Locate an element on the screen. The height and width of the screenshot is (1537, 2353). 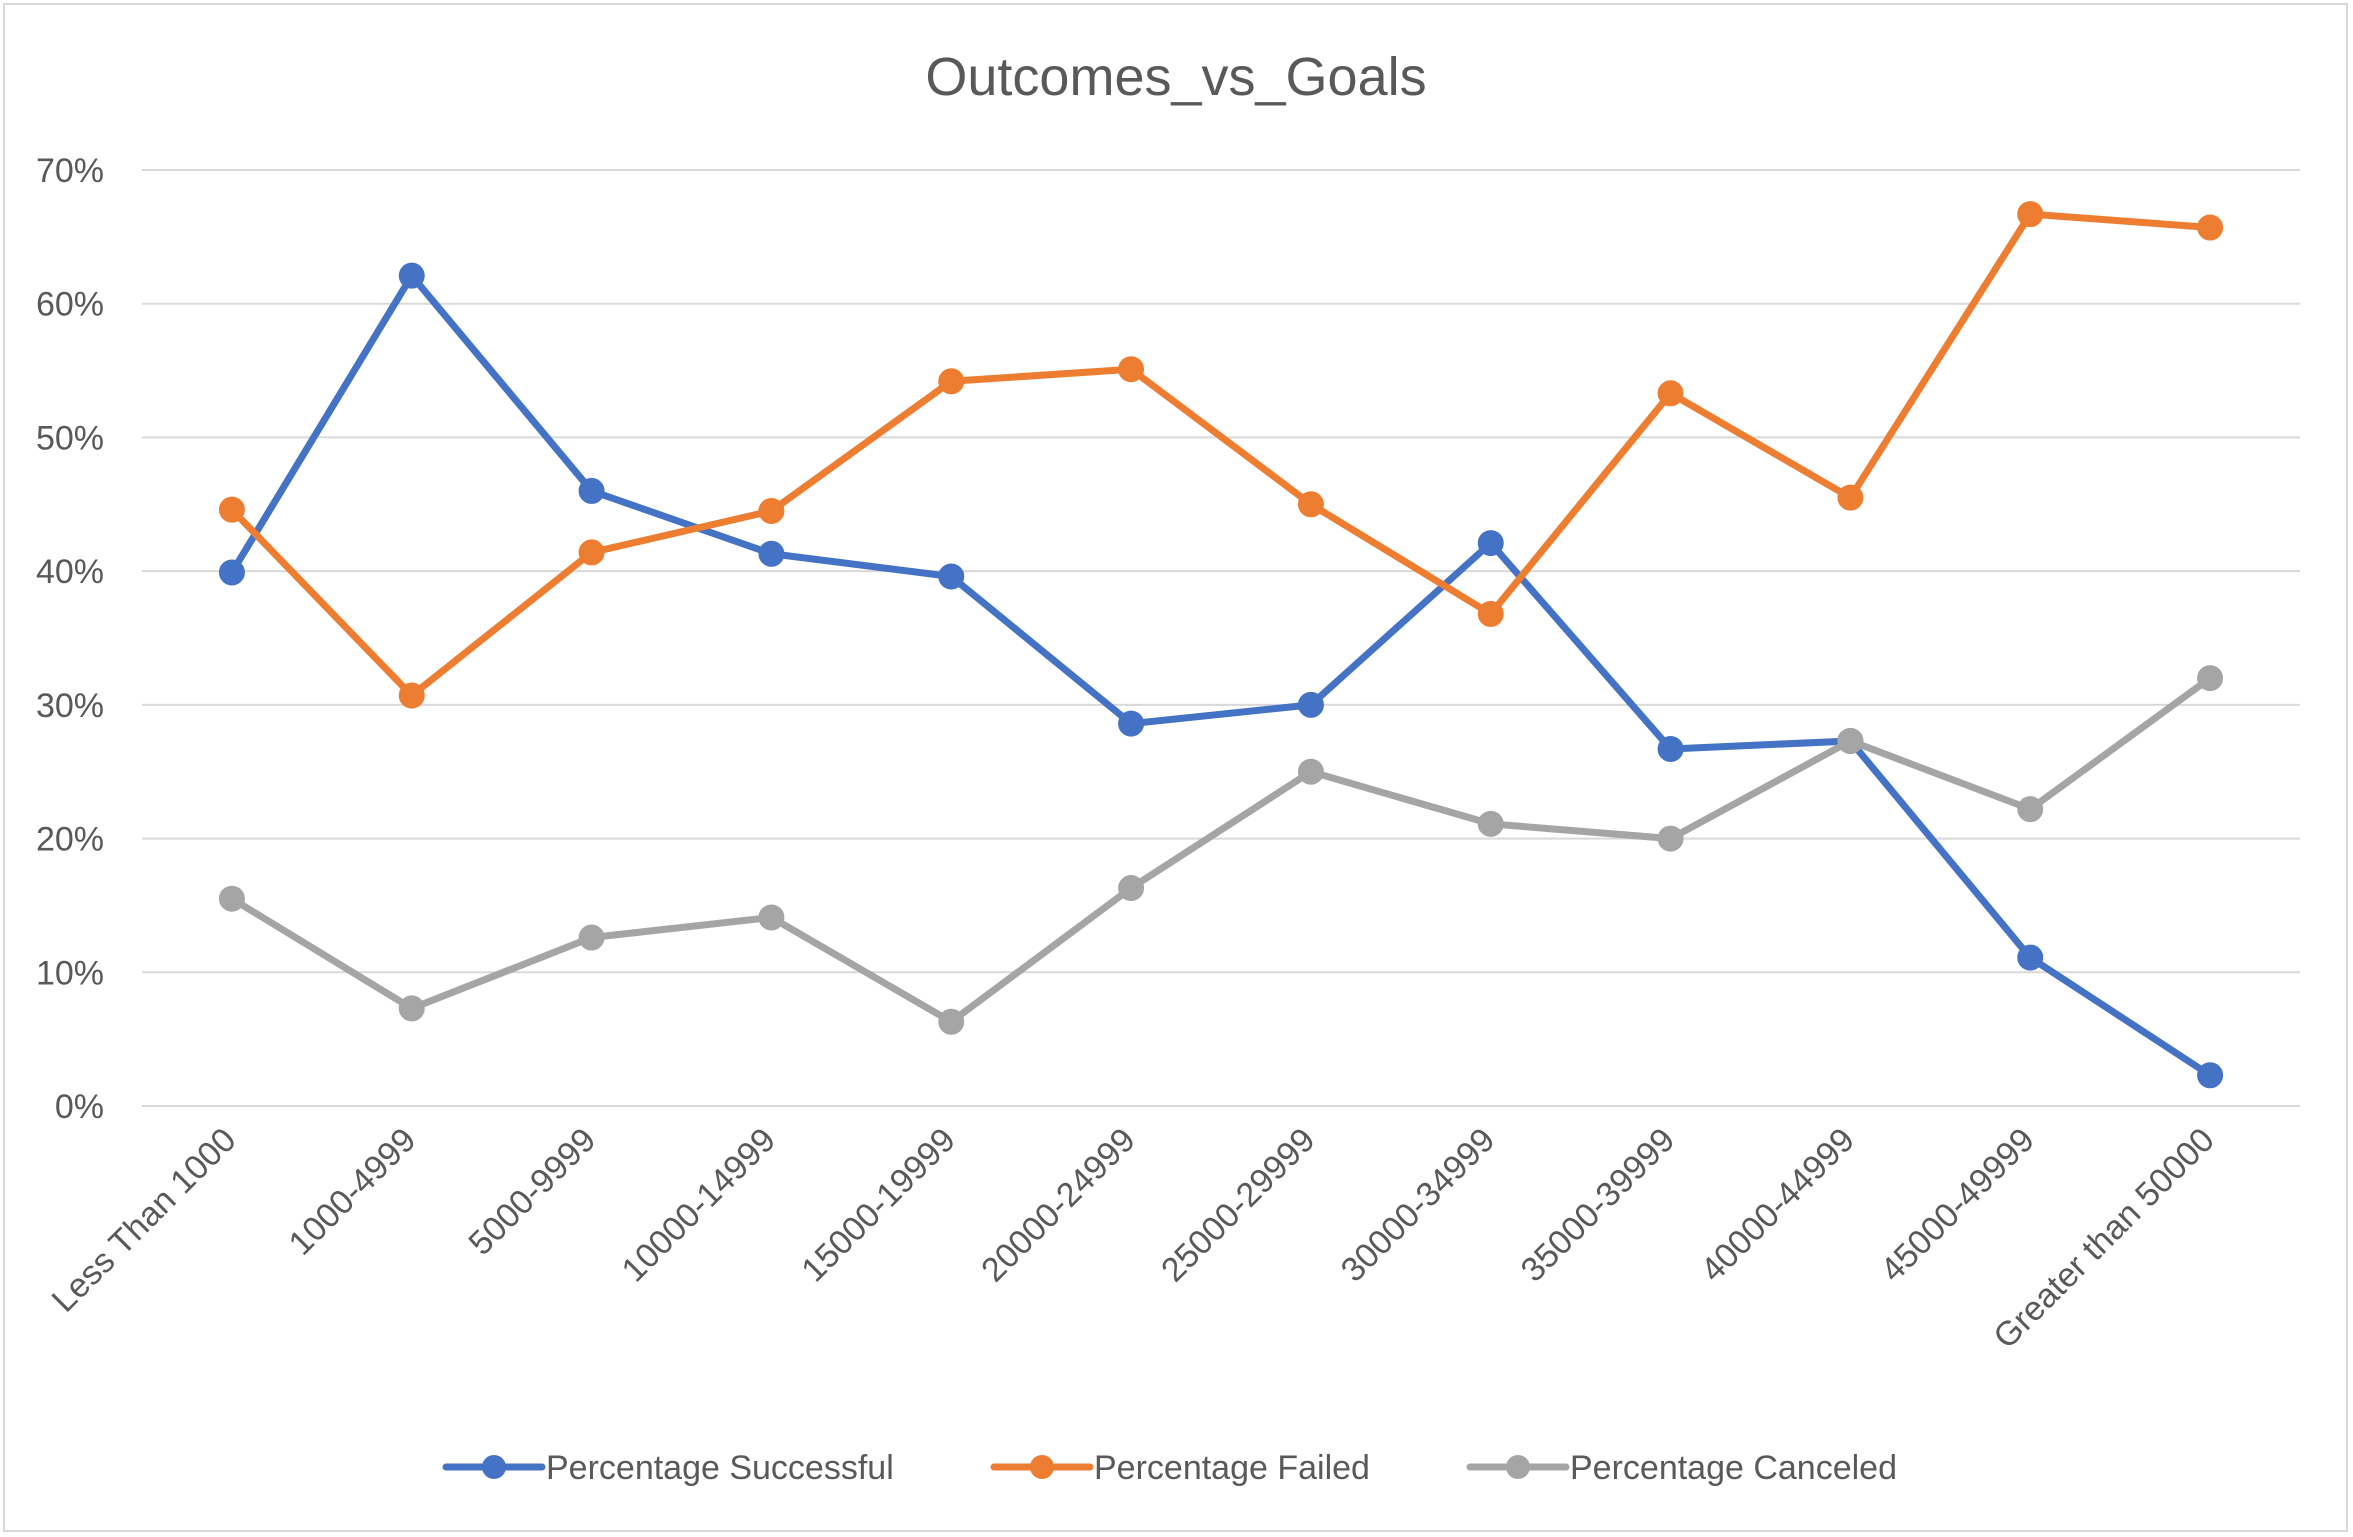
legend-label: Percentage Failed is located at coordinates (1232, 1468).